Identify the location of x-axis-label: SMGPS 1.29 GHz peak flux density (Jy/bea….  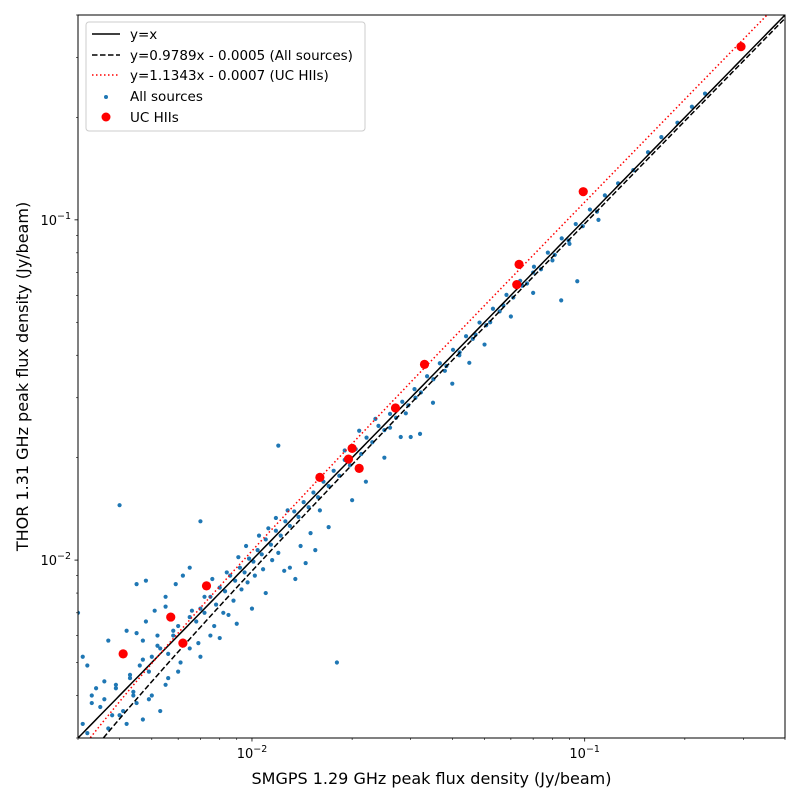
(431, 778).